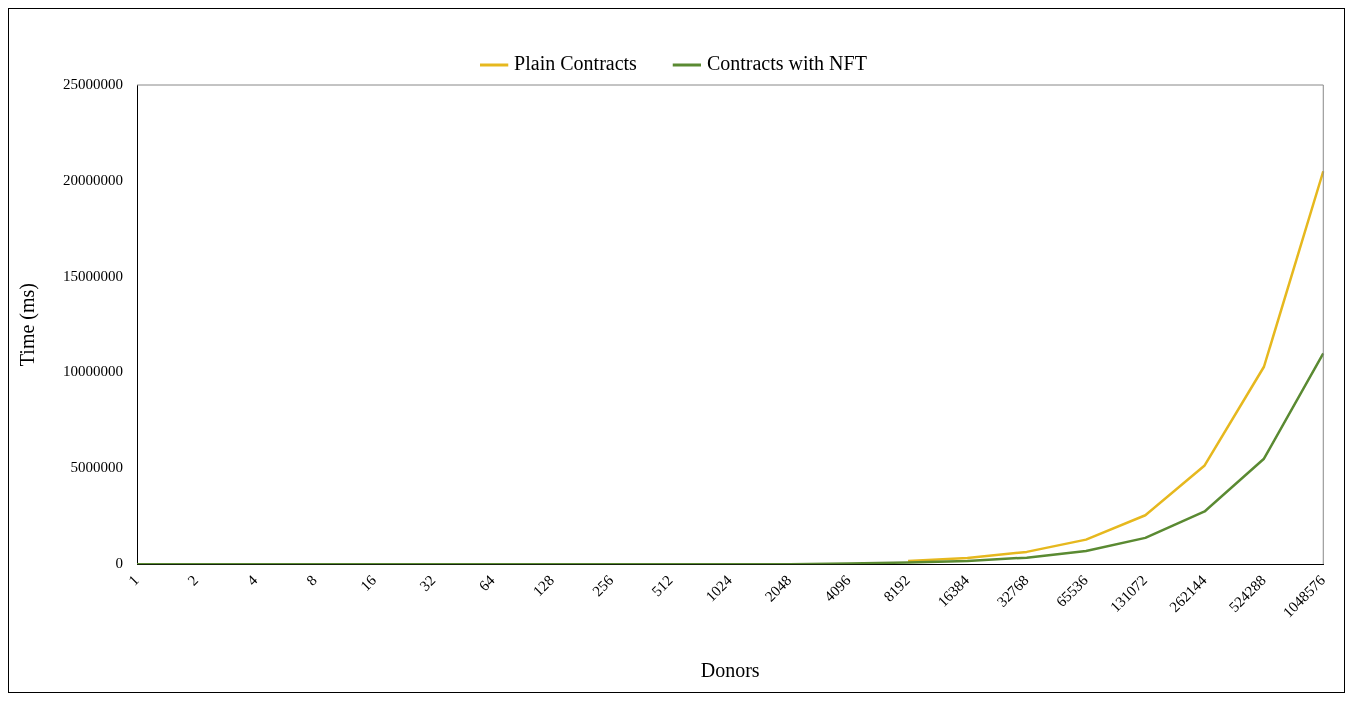 Image resolution: width=1353 pixels, height=701 pixels. What do you see at coordinates (730, 670) in the screenshot?
I see `x-axis-title: Donors` at bounding box center [730, 670].